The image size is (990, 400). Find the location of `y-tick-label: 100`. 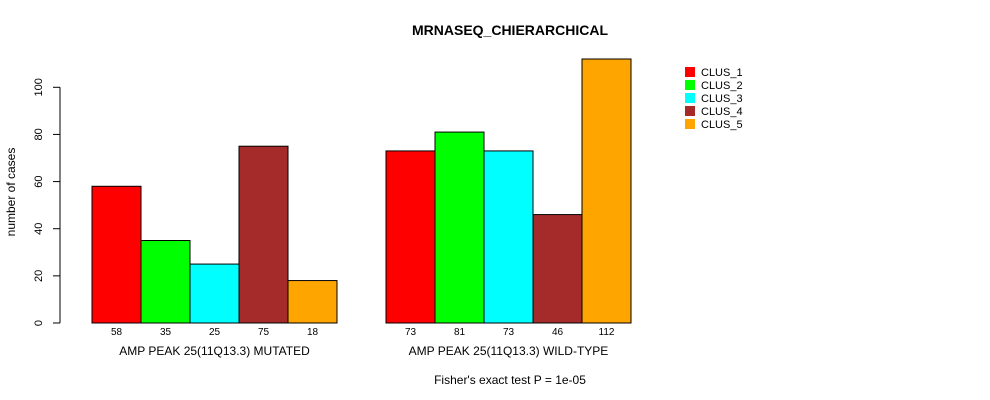

y-tick-label: 100 is located at coordinates (39, 87).